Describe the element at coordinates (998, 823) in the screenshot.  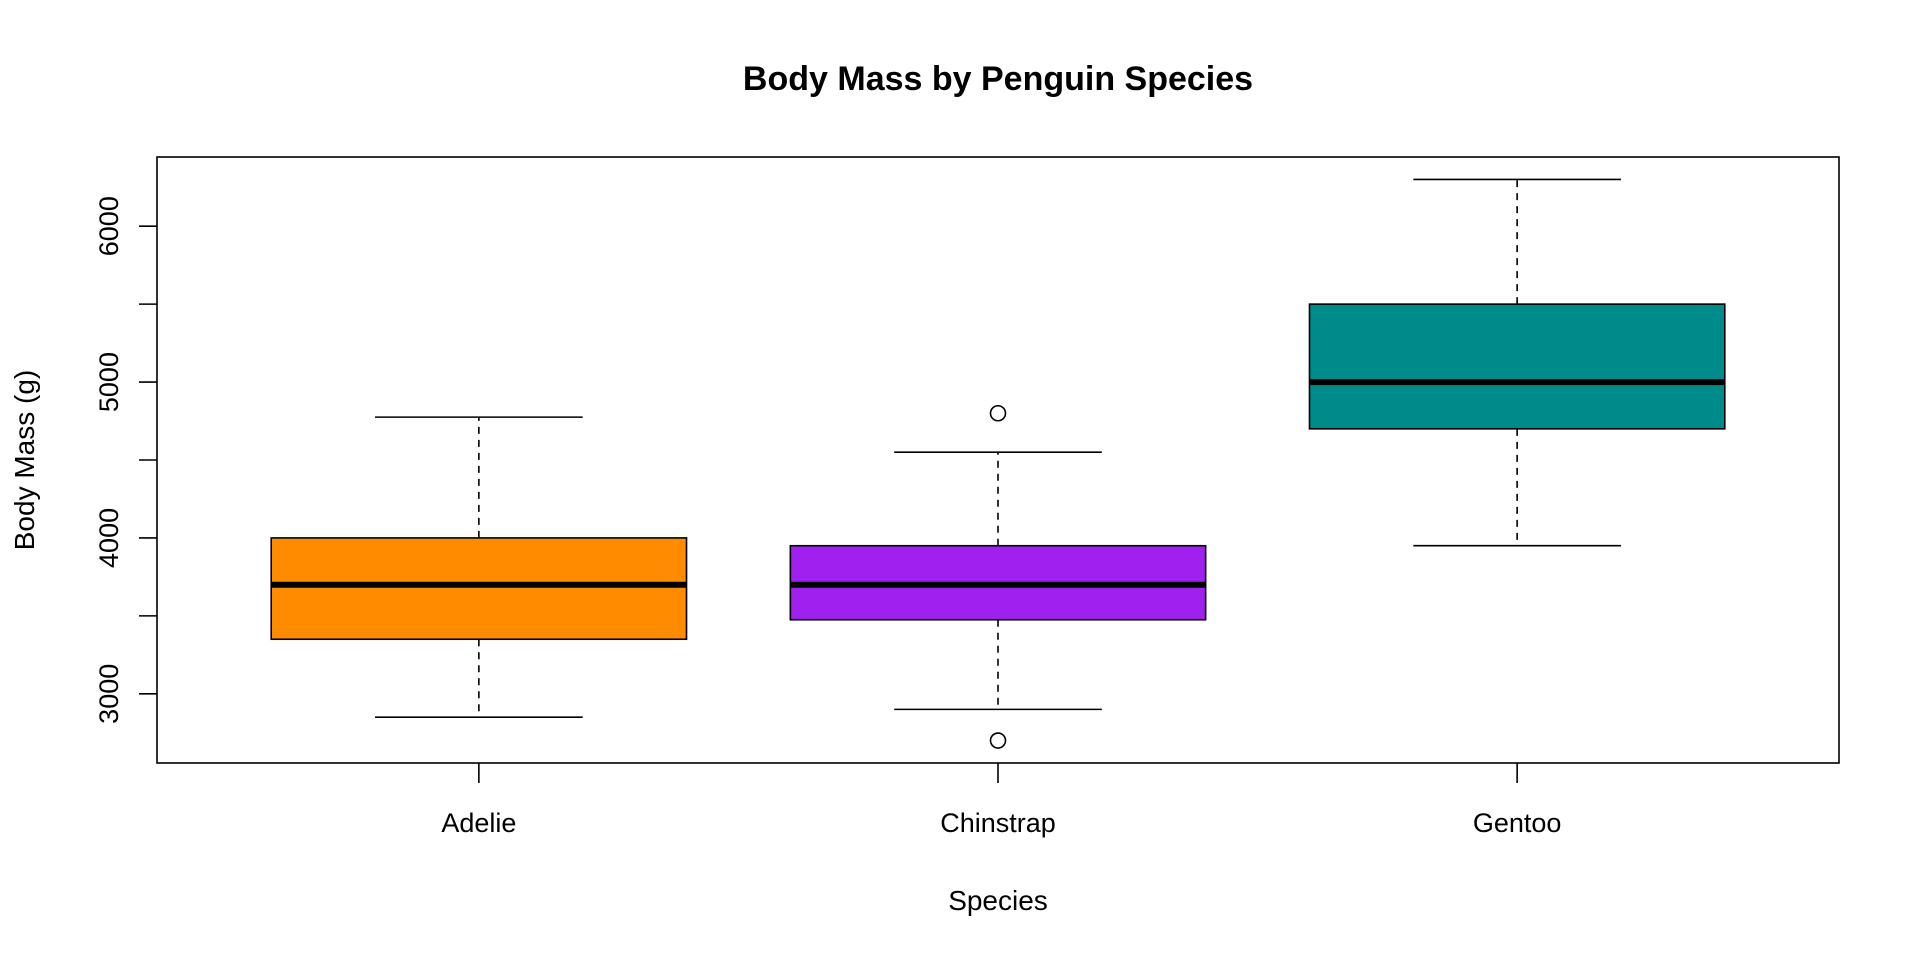
I see `x-tick-label: Chinstrap` at that location.